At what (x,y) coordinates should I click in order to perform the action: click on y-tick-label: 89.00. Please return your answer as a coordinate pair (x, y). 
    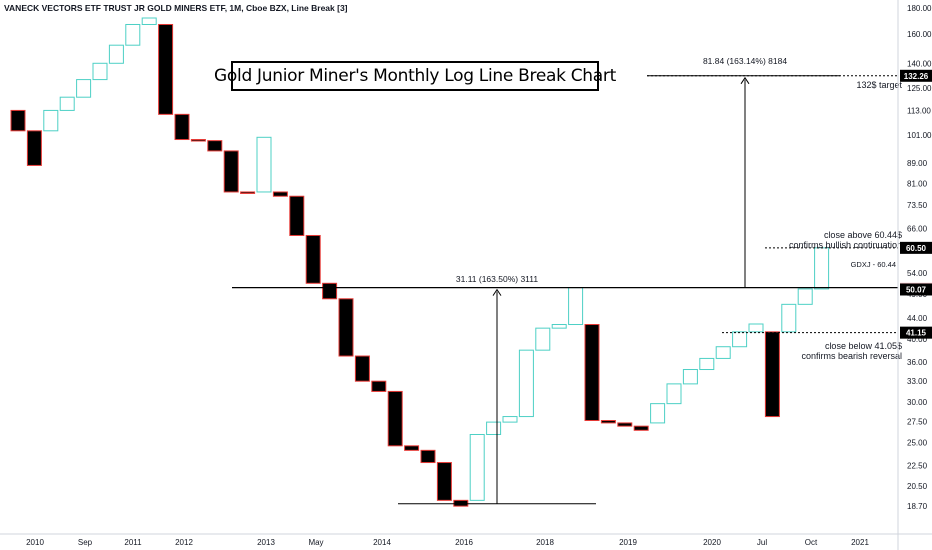
    Looking at the image, I should click on (917, 163).